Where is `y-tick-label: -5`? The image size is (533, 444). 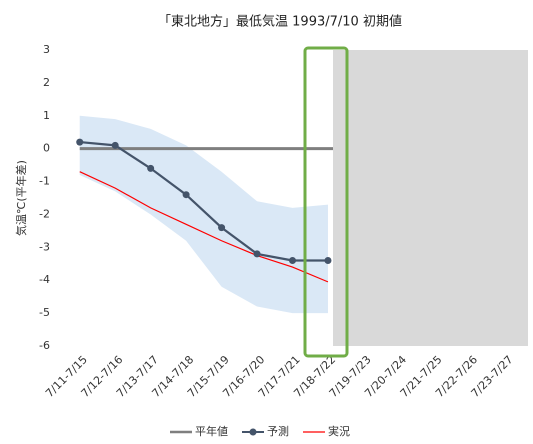 y-tick-label: -5 is located at coordinates (44, 312).